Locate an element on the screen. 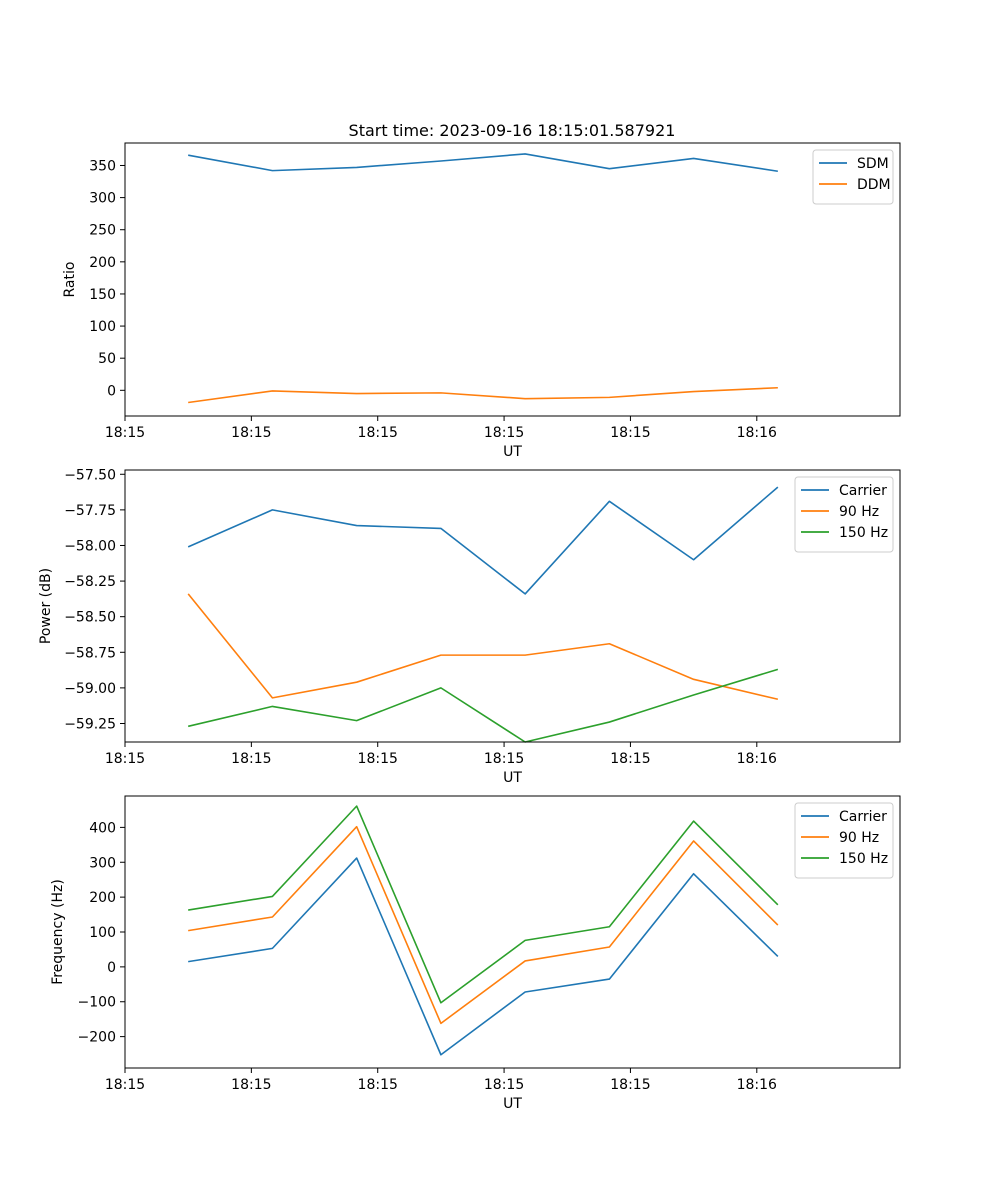  y-tick-label: −59.00 is located at coordinates (90, 689).